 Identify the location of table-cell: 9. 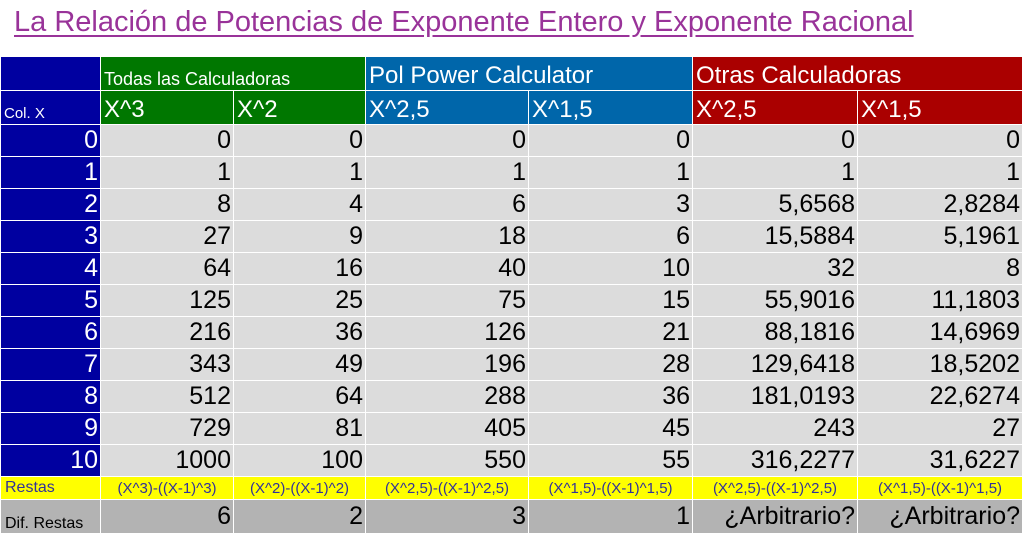
(299, 236).